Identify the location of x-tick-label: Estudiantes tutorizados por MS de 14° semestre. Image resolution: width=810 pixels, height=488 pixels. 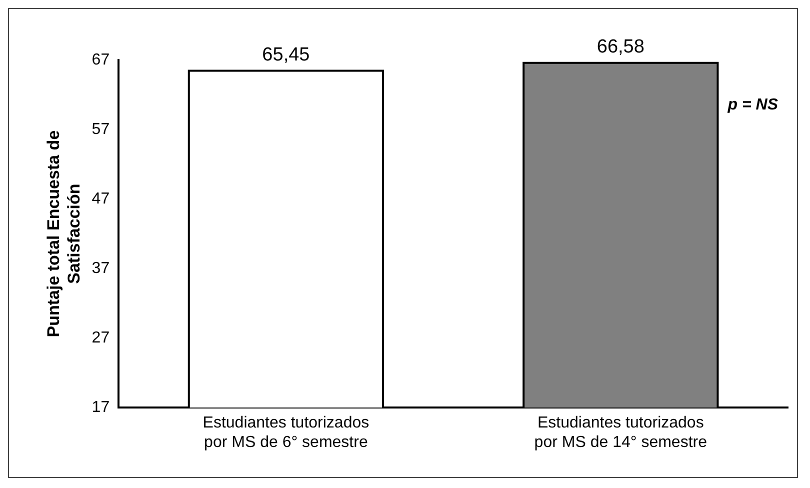
(621, 432).